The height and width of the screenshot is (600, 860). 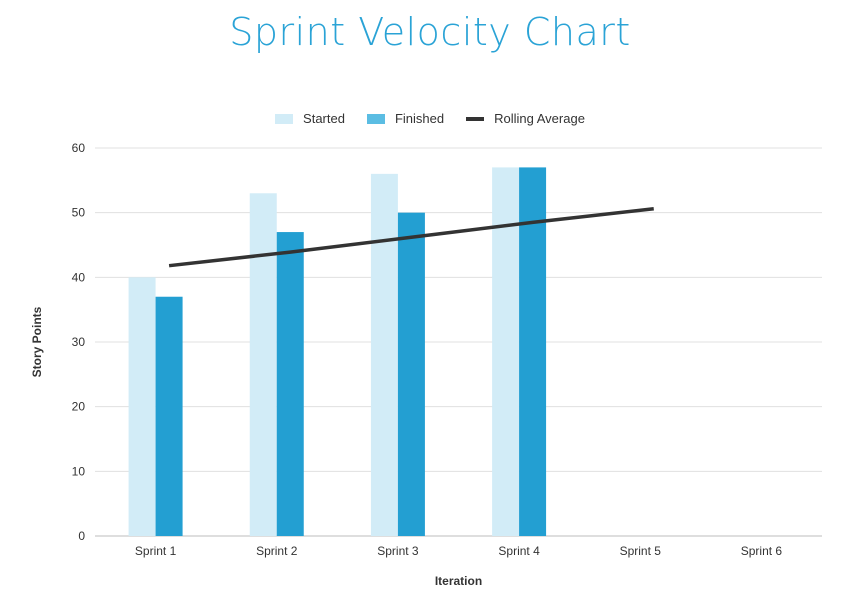 I want to click on legend: Started Finished Rolling Average, so click(x=430, y=118).